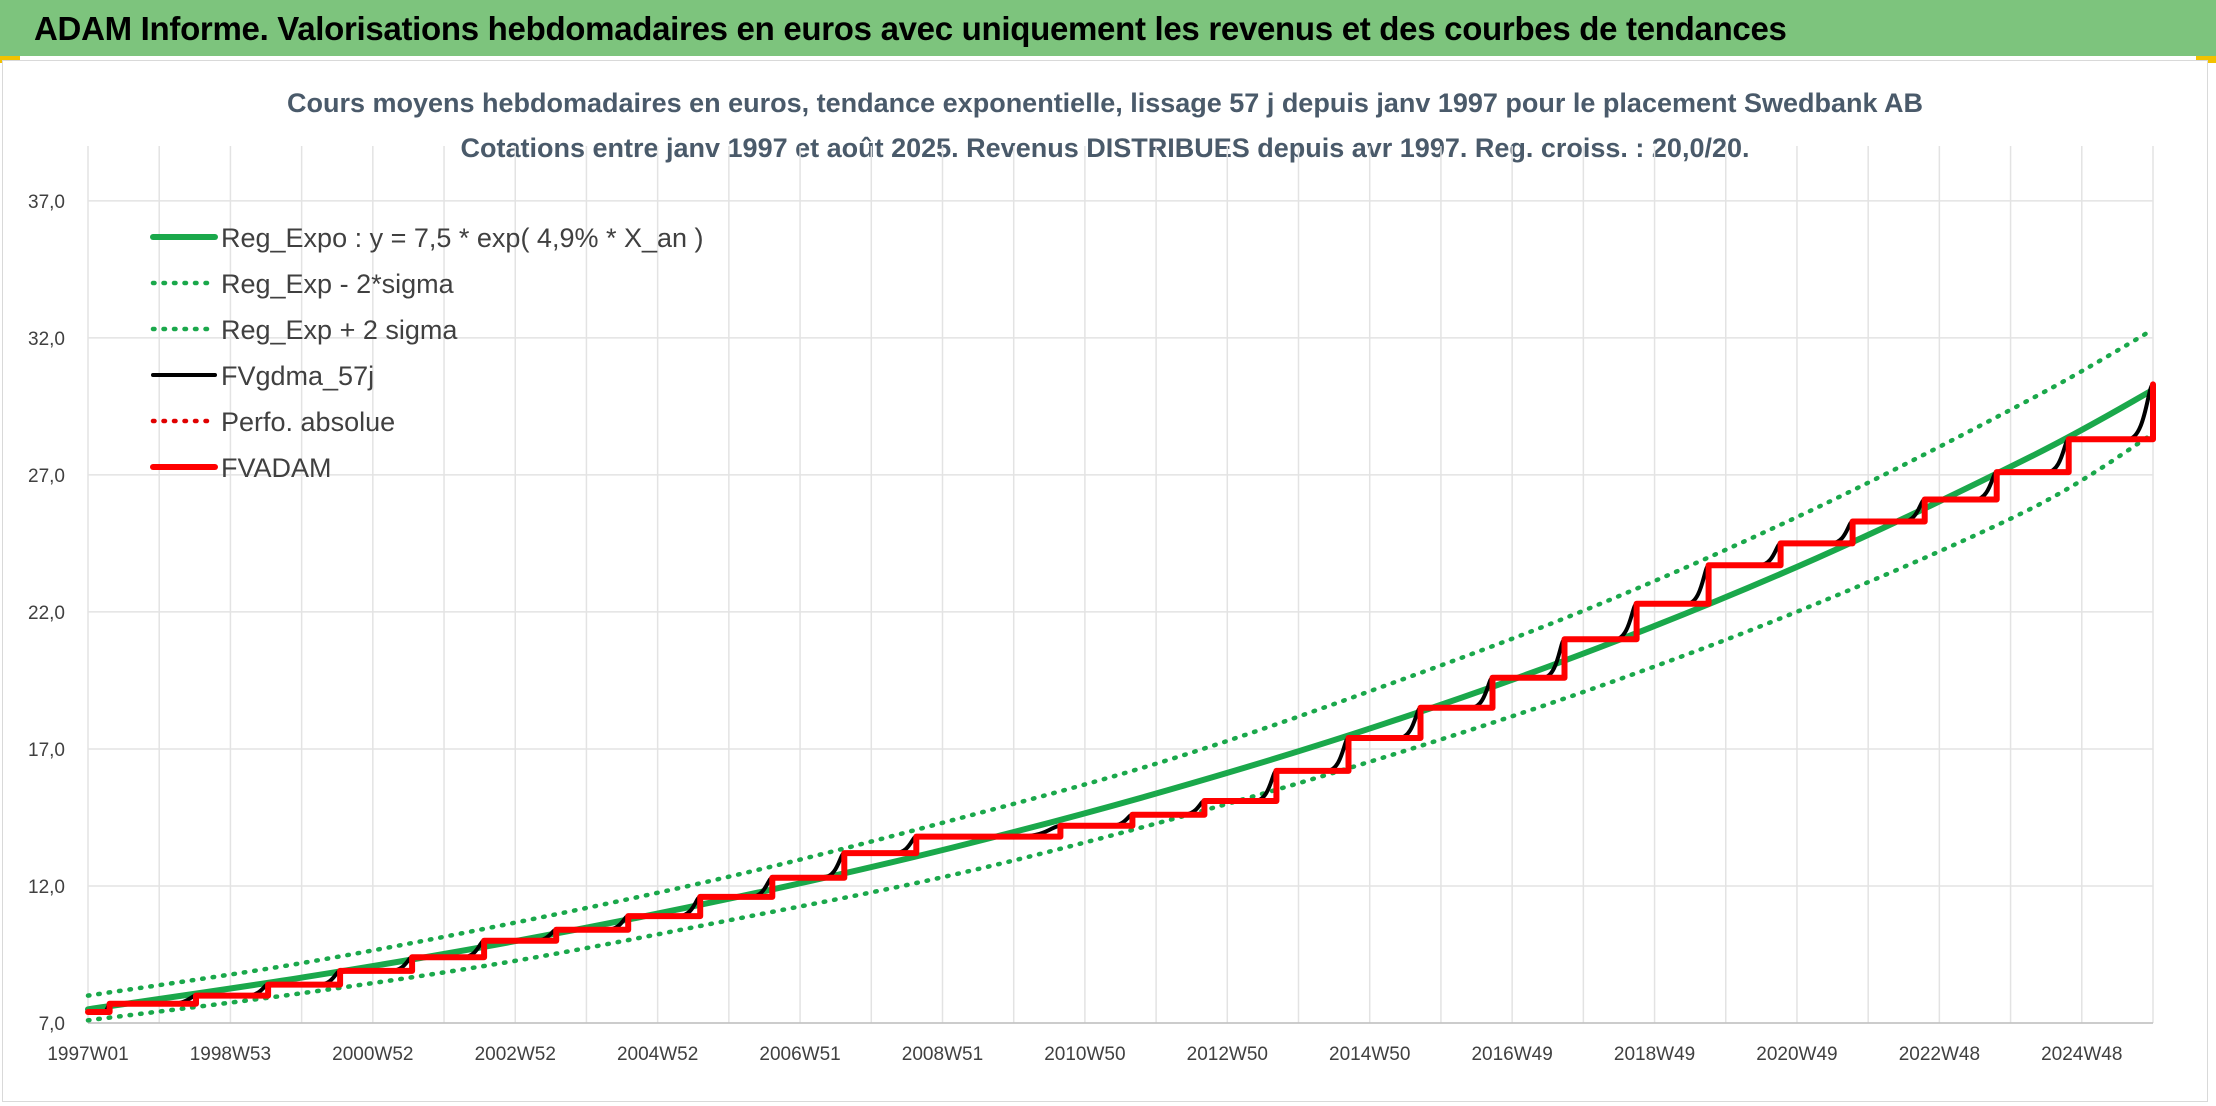 This screenshot has height=1106, width=2216. I want to click on x-tick-label: 1997W01, so click(87, 1054).